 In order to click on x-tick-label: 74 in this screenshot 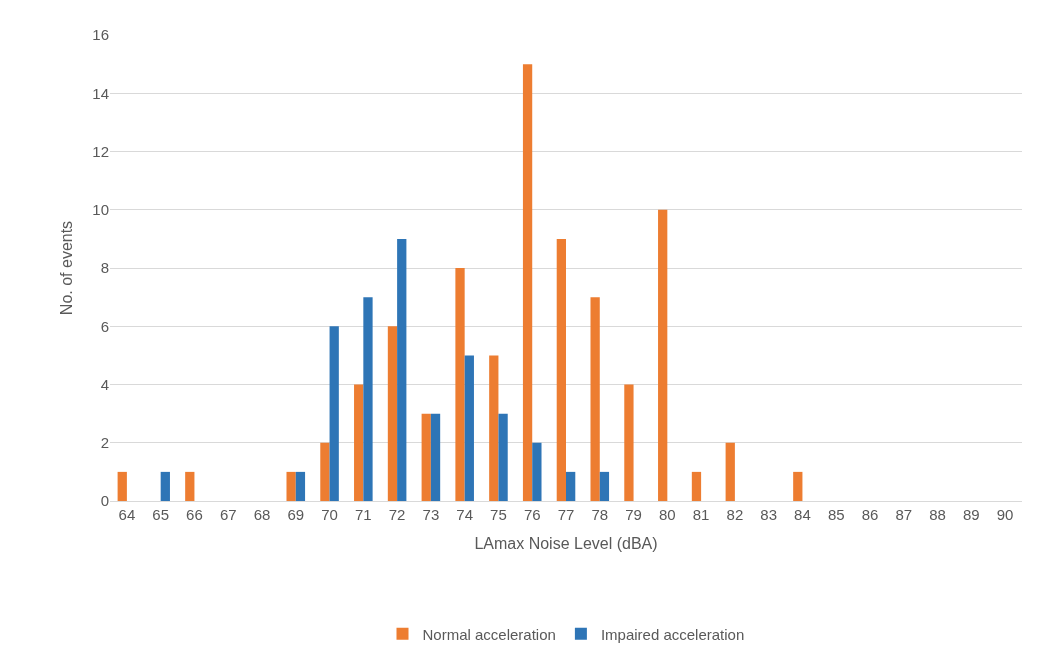, I will do `click(465, 514)`.